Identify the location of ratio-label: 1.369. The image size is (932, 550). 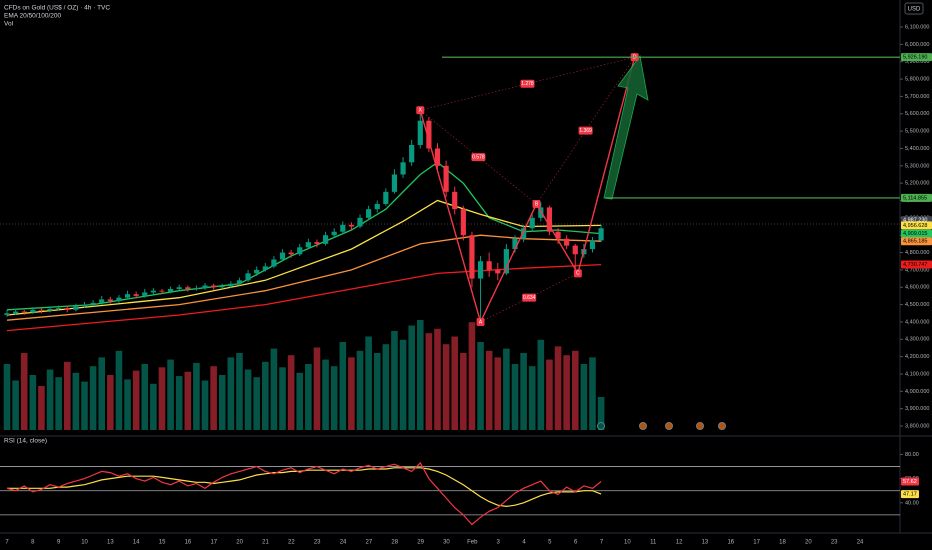
(585, 131).